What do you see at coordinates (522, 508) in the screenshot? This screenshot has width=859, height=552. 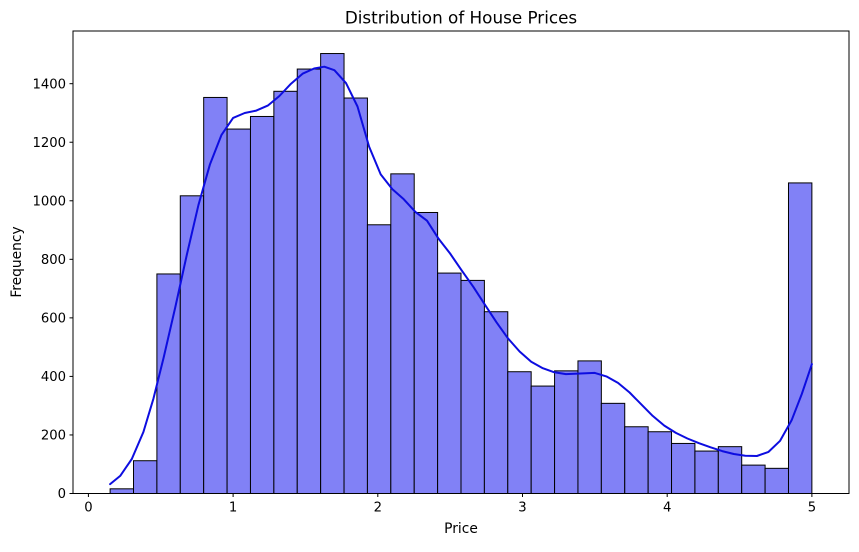 I see `x-tick-label: 3` at bounding box center [522, 508].